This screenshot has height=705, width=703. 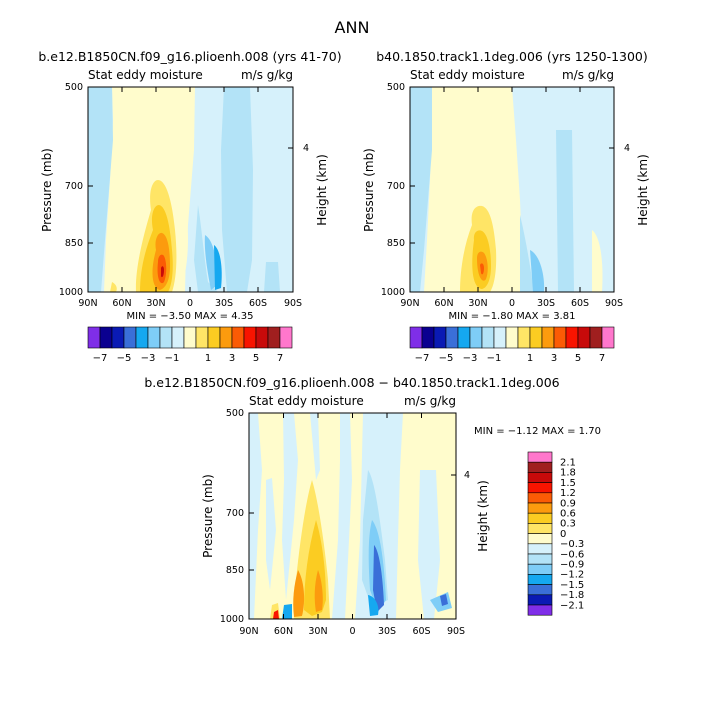 What do you see at coordinates (588, 75) in the screenshot?
I see `panel-subtitle-right: m/s g/kg` at bounding box center [588, 75].